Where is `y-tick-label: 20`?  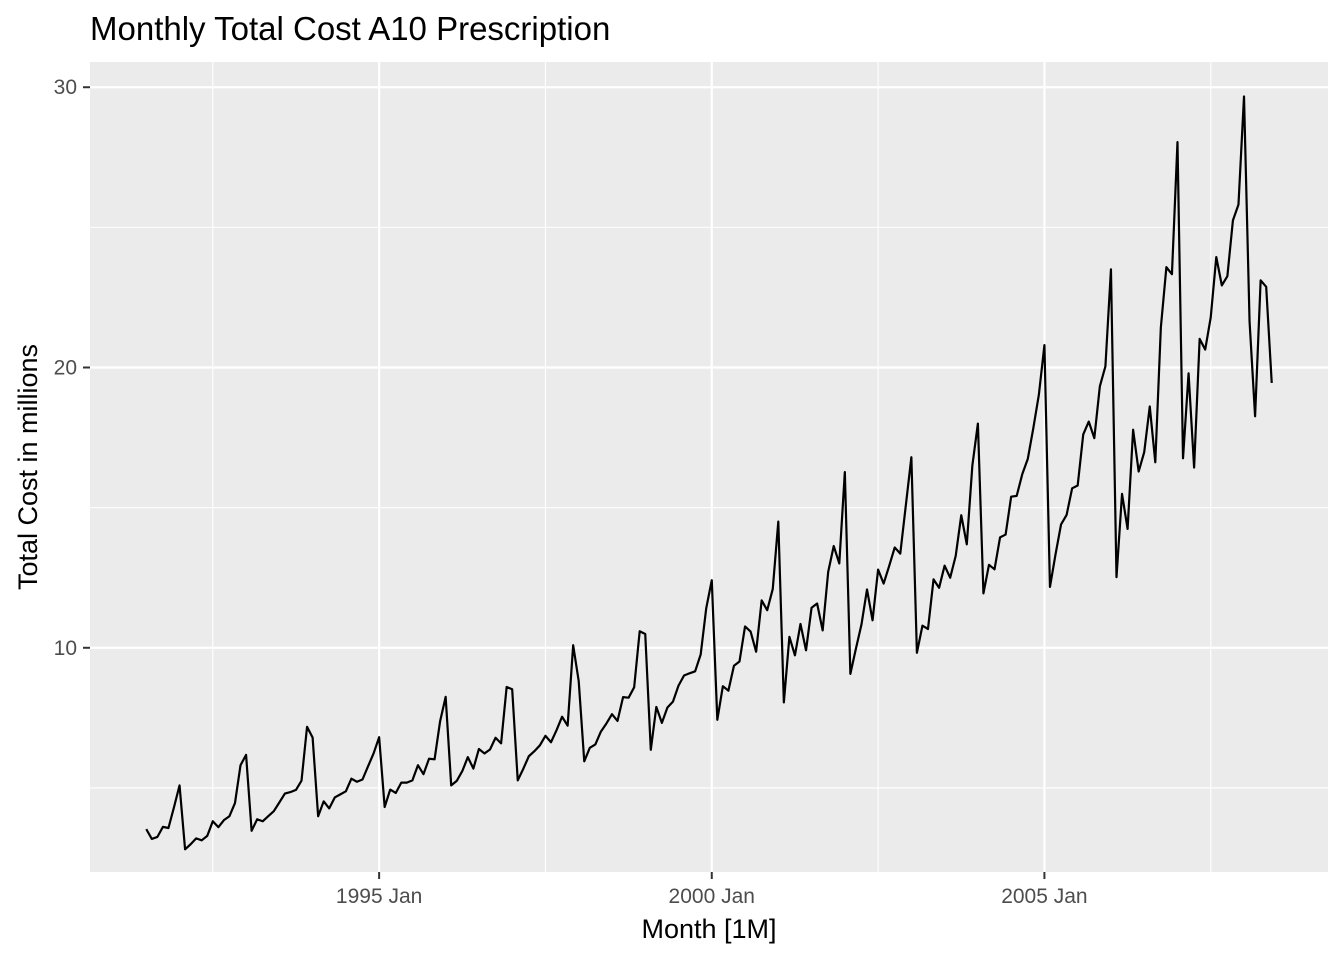 y-tick-label: 20 is located at coordinates (65, 368).